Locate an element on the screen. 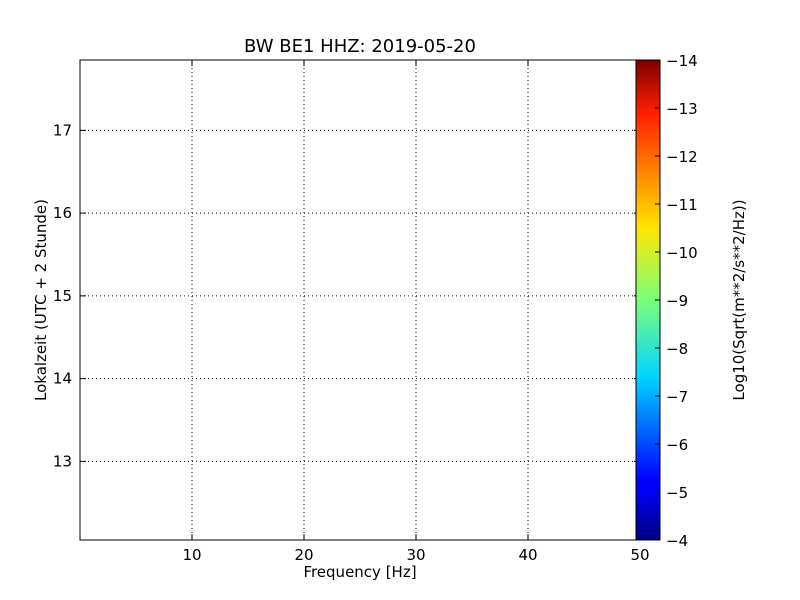  x-tick-label: 40 is located at coordinates (527, 555).